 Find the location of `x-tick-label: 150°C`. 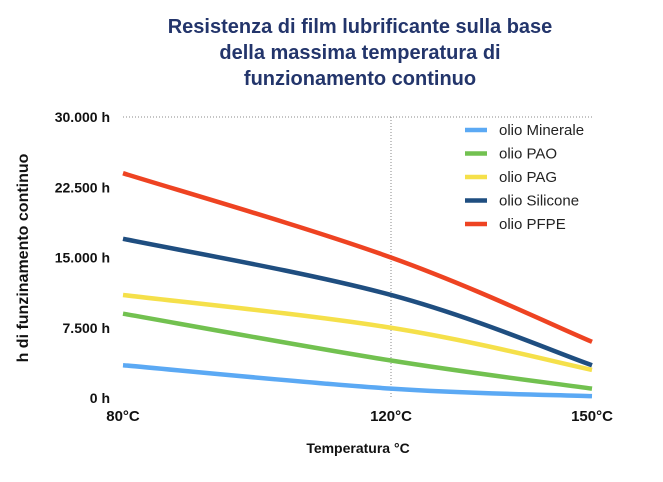

x-tick-label: 150°C is located at coordinates (592, 416).